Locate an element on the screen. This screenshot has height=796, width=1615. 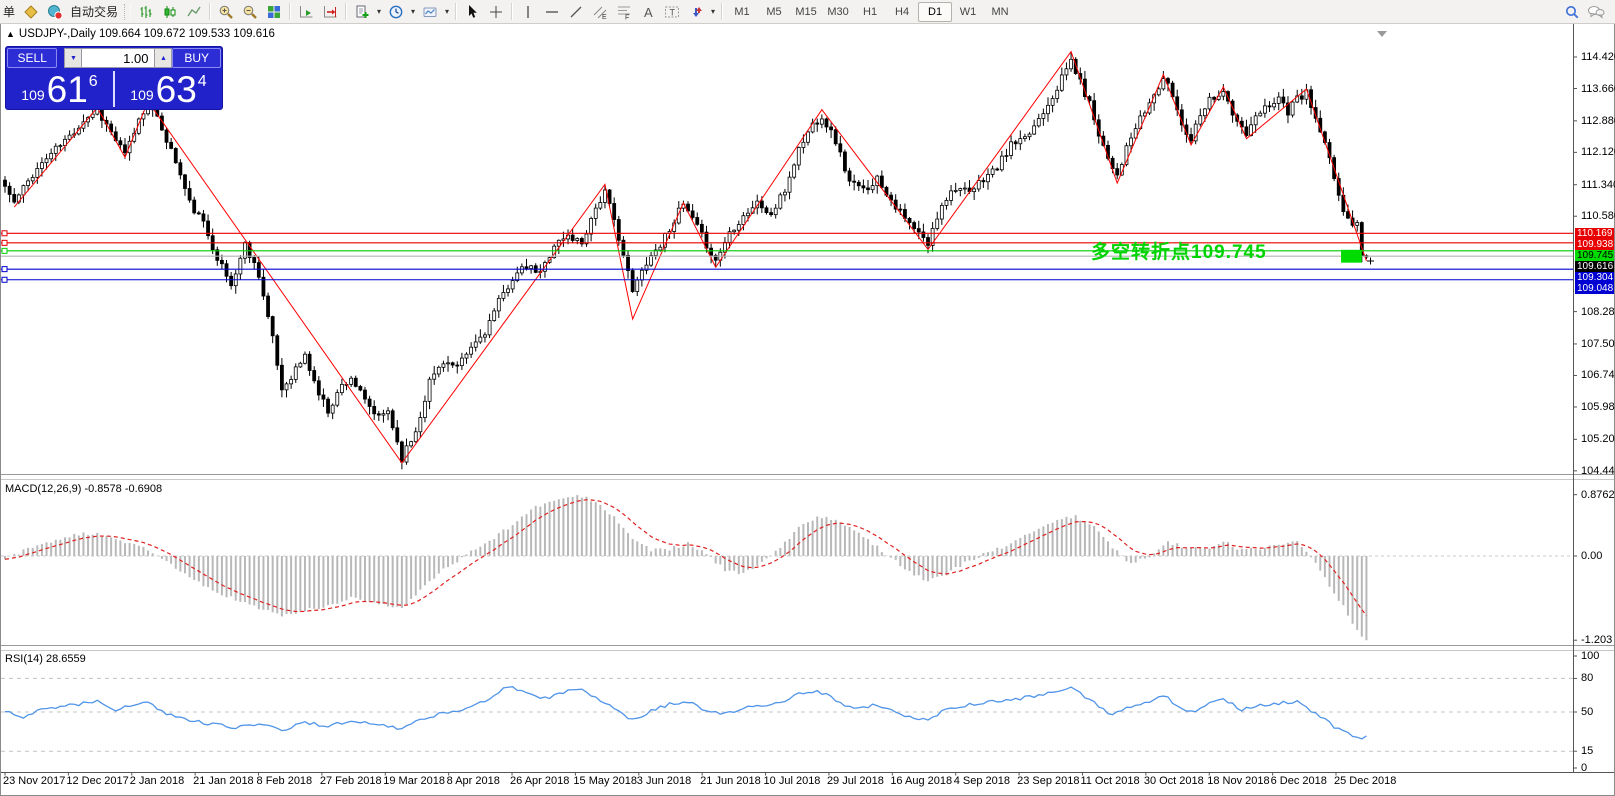
turning-point-highlight-box is located at coordinates (1351, 256).